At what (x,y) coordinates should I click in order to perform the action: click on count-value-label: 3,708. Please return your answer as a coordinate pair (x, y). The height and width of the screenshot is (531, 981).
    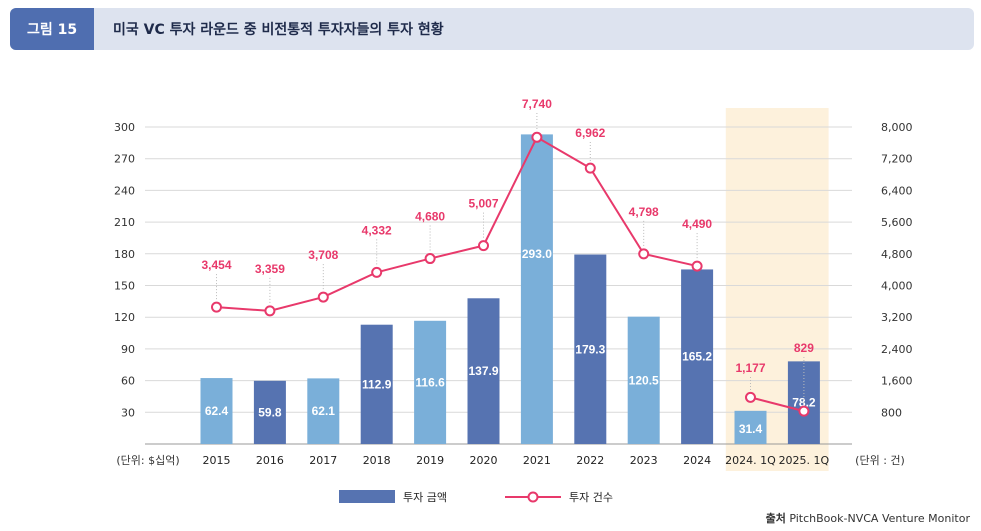
    Looking at the image, I should click on (323, 255).